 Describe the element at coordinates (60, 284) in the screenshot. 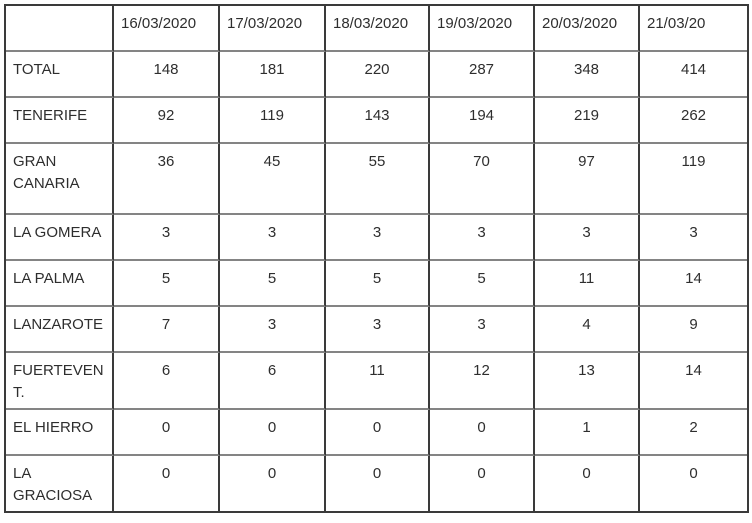

I see `row-label: LA PALMA` at that location.